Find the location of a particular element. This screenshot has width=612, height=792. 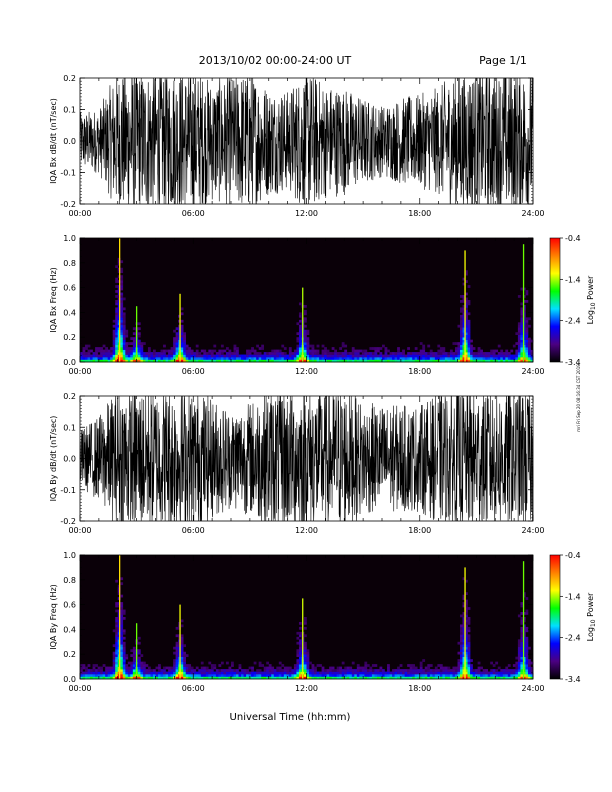

panel-bx-freq-x-tick-label: 12:00 is located at coordinates (306, 371).